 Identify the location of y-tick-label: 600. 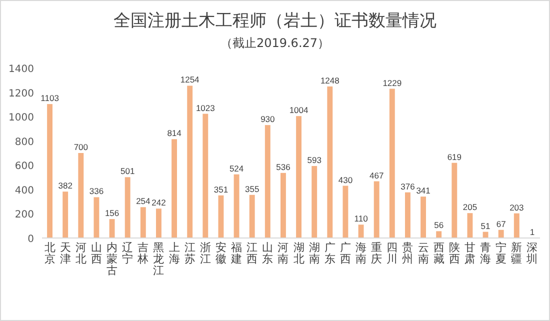
(24, 166).